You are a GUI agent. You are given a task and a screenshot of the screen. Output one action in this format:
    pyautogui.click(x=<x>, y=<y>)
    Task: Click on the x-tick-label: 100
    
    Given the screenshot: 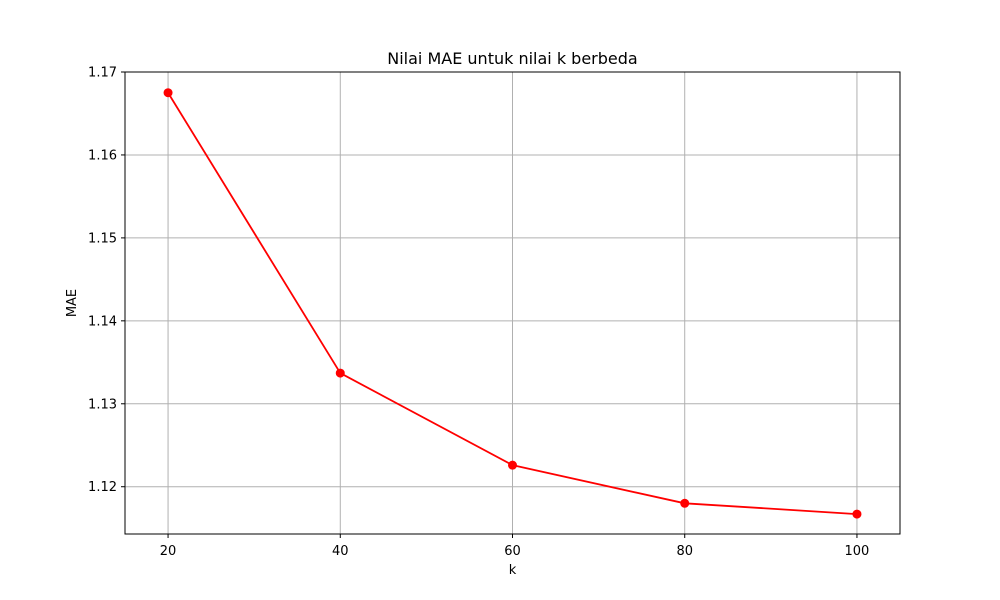 What is the action you would take?
    pyautogui.click(x=857, y=551)
    